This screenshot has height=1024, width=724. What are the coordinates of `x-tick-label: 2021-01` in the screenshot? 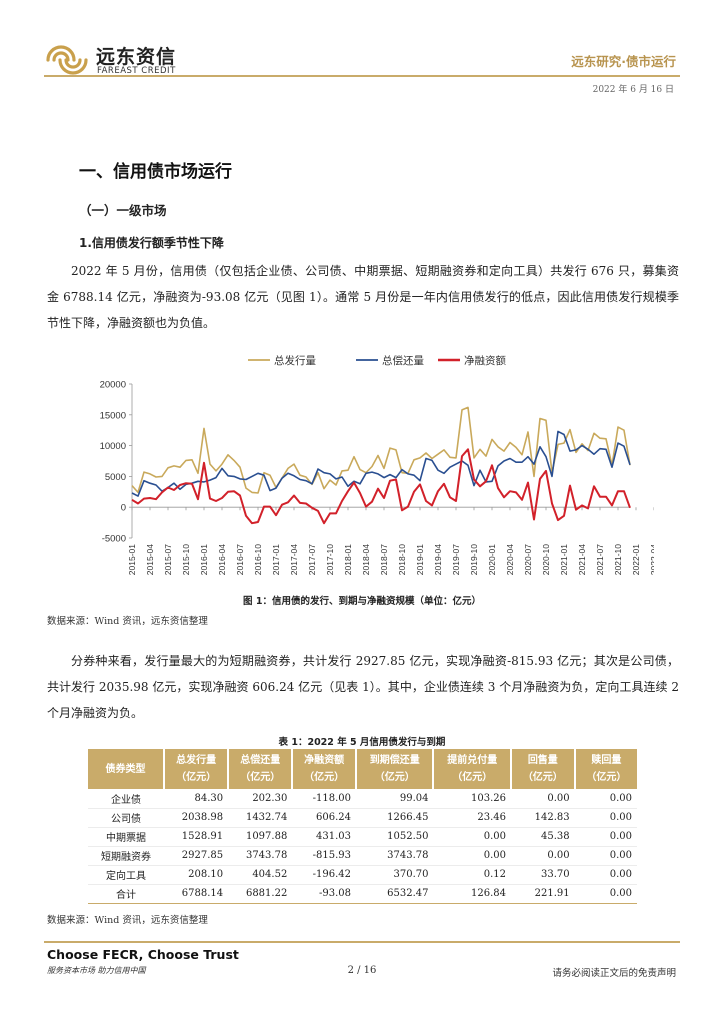 It's located at (564, 559).